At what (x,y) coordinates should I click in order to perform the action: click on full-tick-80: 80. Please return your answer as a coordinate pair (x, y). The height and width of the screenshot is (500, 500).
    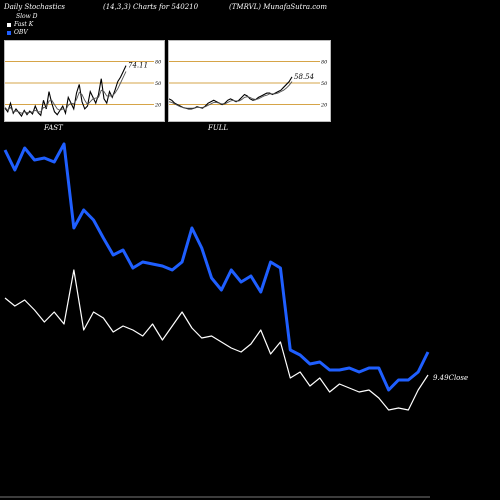
    Looking at the image, I should click on (324, 62).